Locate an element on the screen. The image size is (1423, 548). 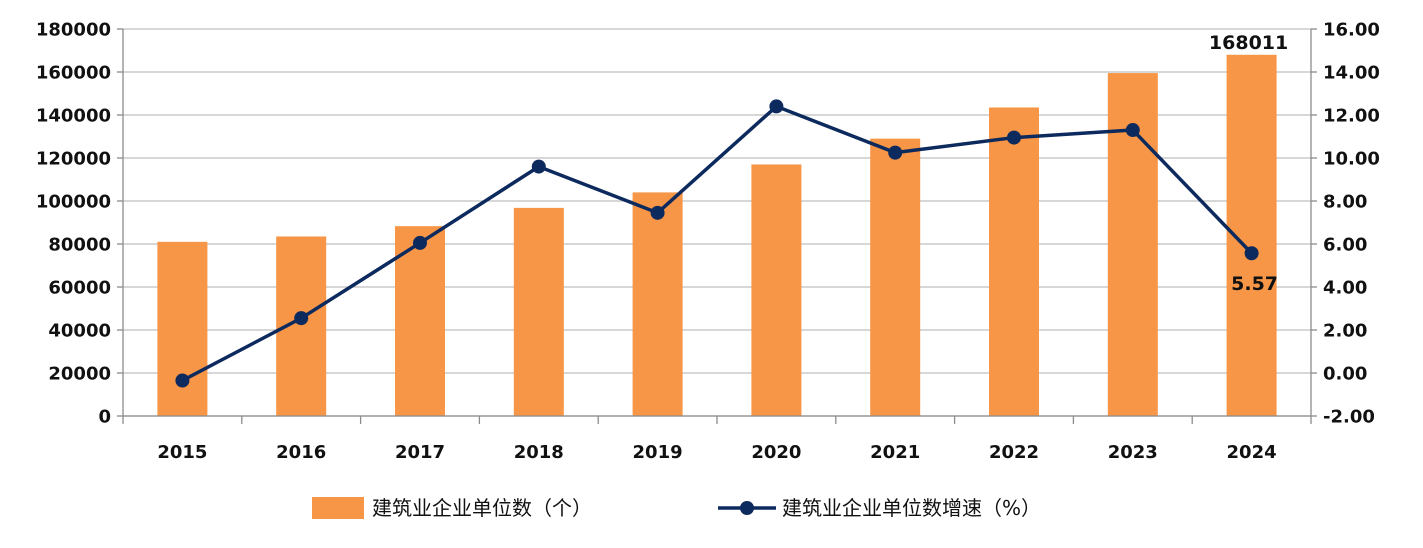
right-axis-tick-label: 0.00 is located at coordinates (1345, 374).